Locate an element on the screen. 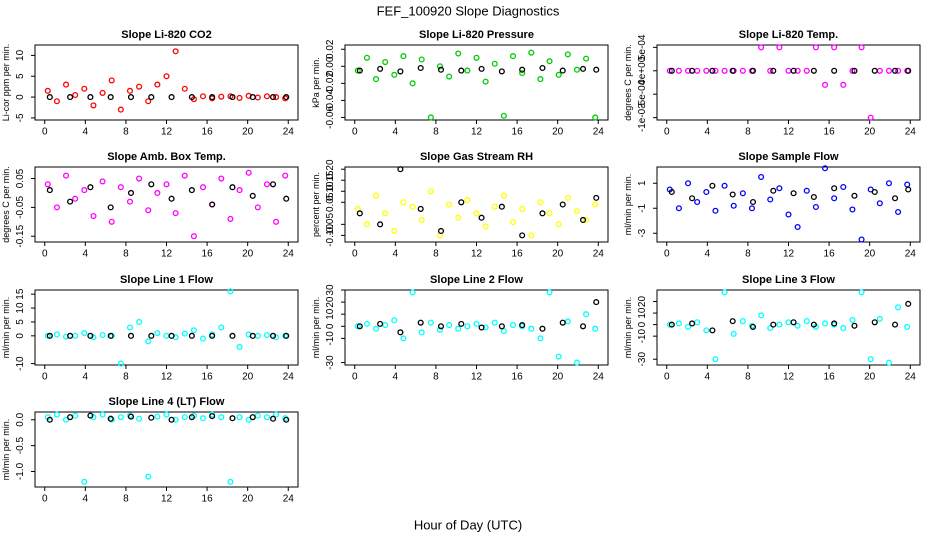 This screenshot has width=936, height=540. y-axis-label: percent per min. is located at coordinates (316, 204).